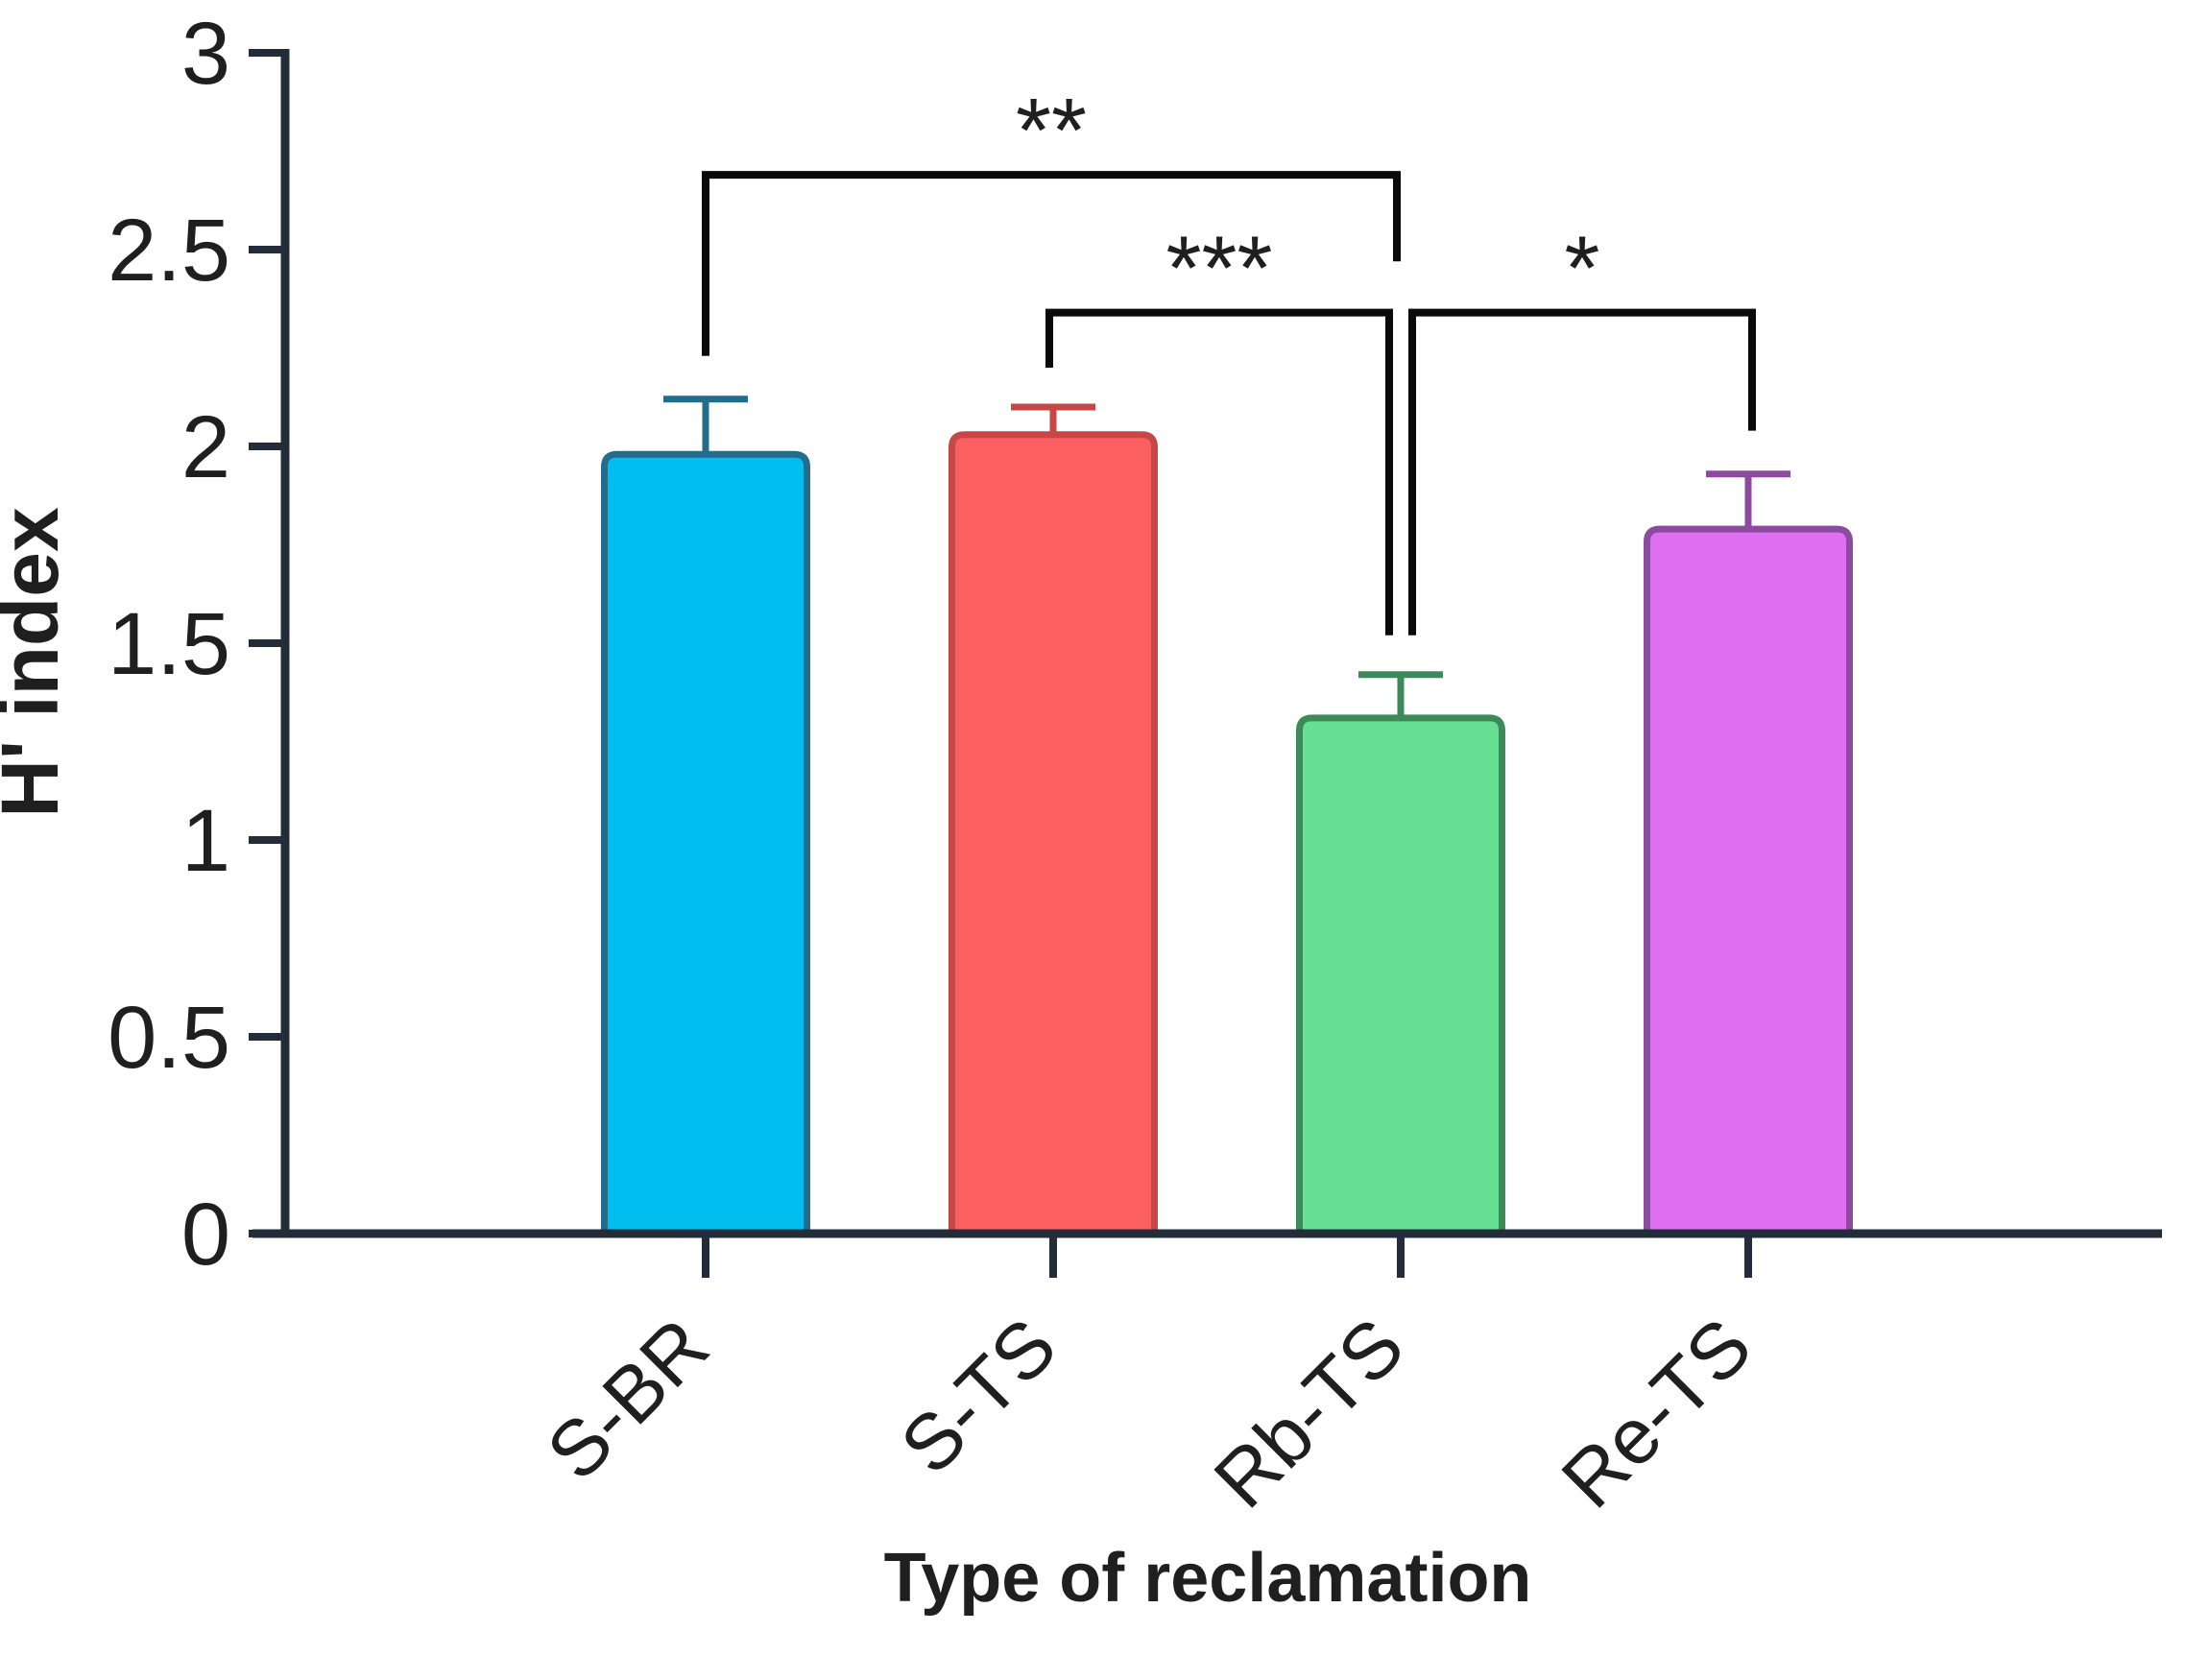 The width and height of the screenshot is (2186, 1680). What do you see at coordinates (169, 251) in the screenshot?
I see `y-tick-label-2.5: 2.5` at bounding box center [169, 251].